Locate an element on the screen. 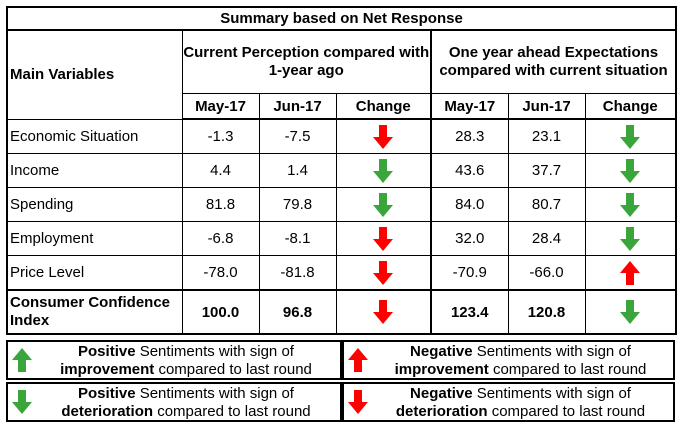 The height and width of the screenshot is (430, 681). cell-expect-may: 123.4 is located at coordinates (469, 312).